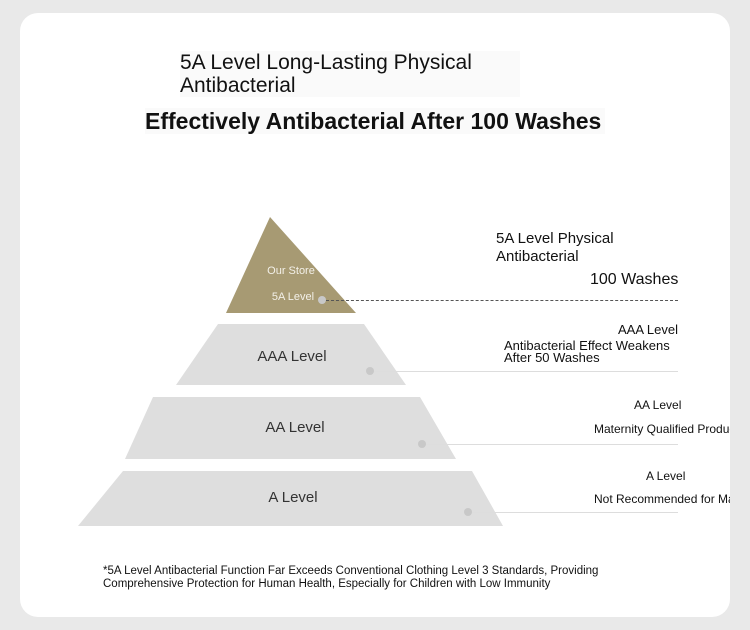 The width and height of the screenshot is (750, 630). I want to click on note-aaa-level: AAA Level, so click(648, 329).